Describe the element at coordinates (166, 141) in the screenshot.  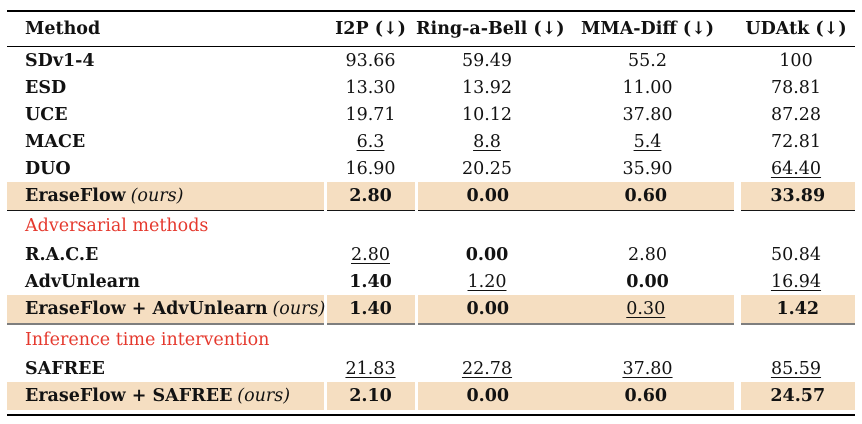
I see `method-cell: MACE` at that location.